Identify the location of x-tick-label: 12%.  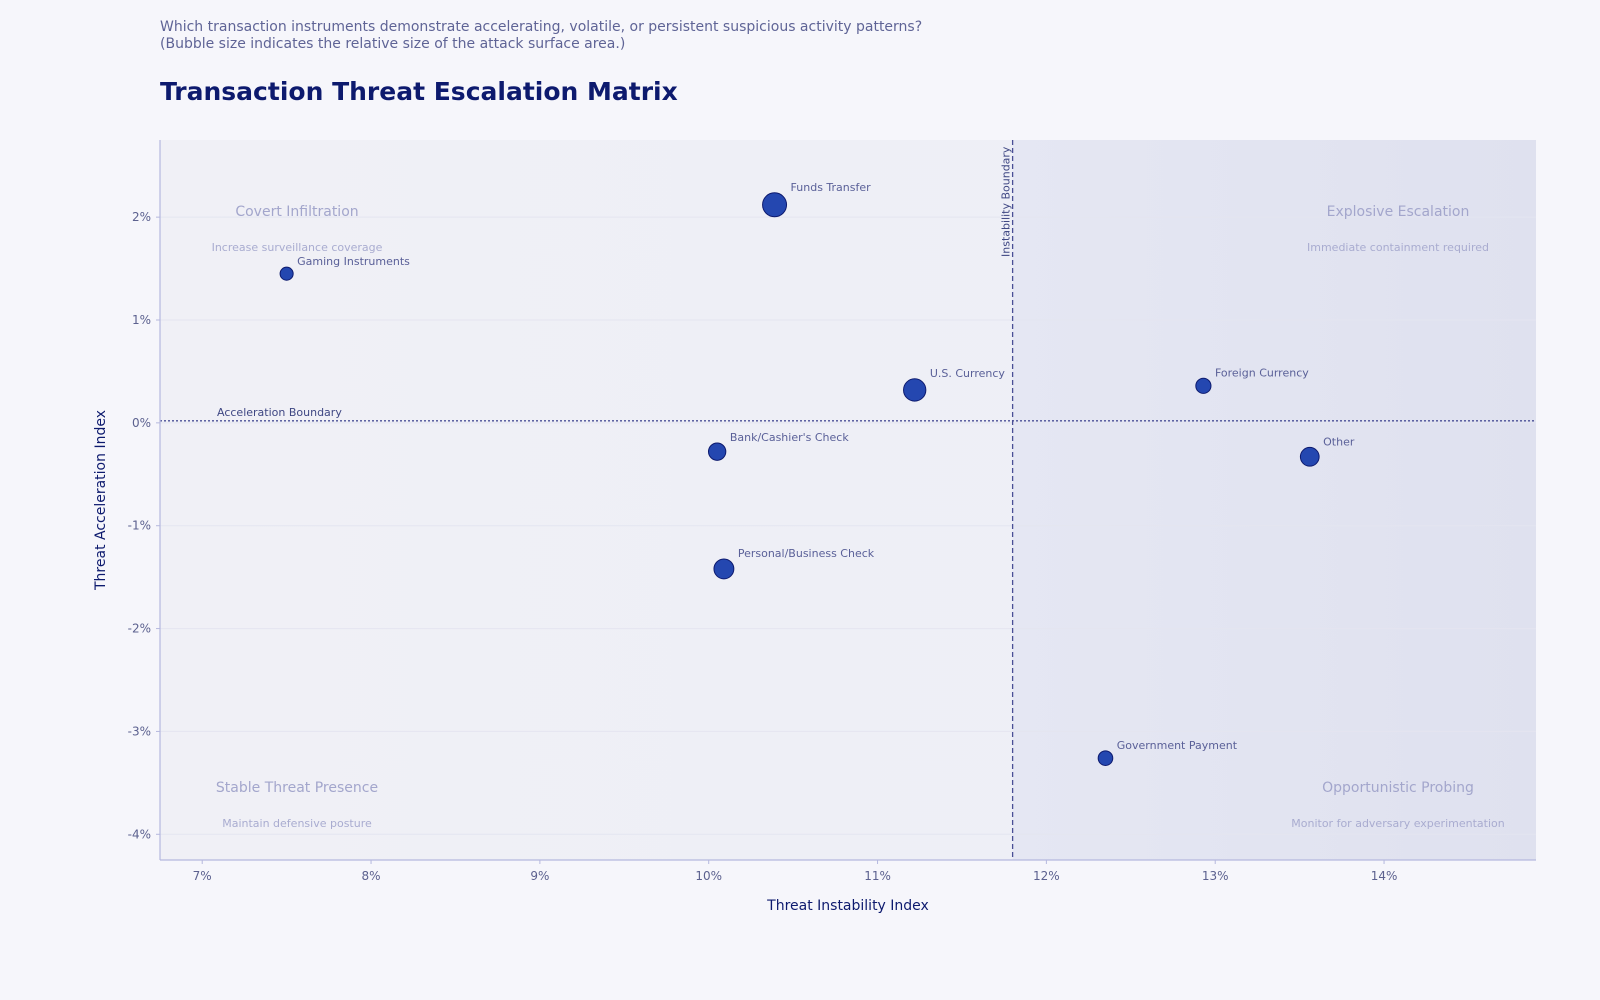
(1046, 876).